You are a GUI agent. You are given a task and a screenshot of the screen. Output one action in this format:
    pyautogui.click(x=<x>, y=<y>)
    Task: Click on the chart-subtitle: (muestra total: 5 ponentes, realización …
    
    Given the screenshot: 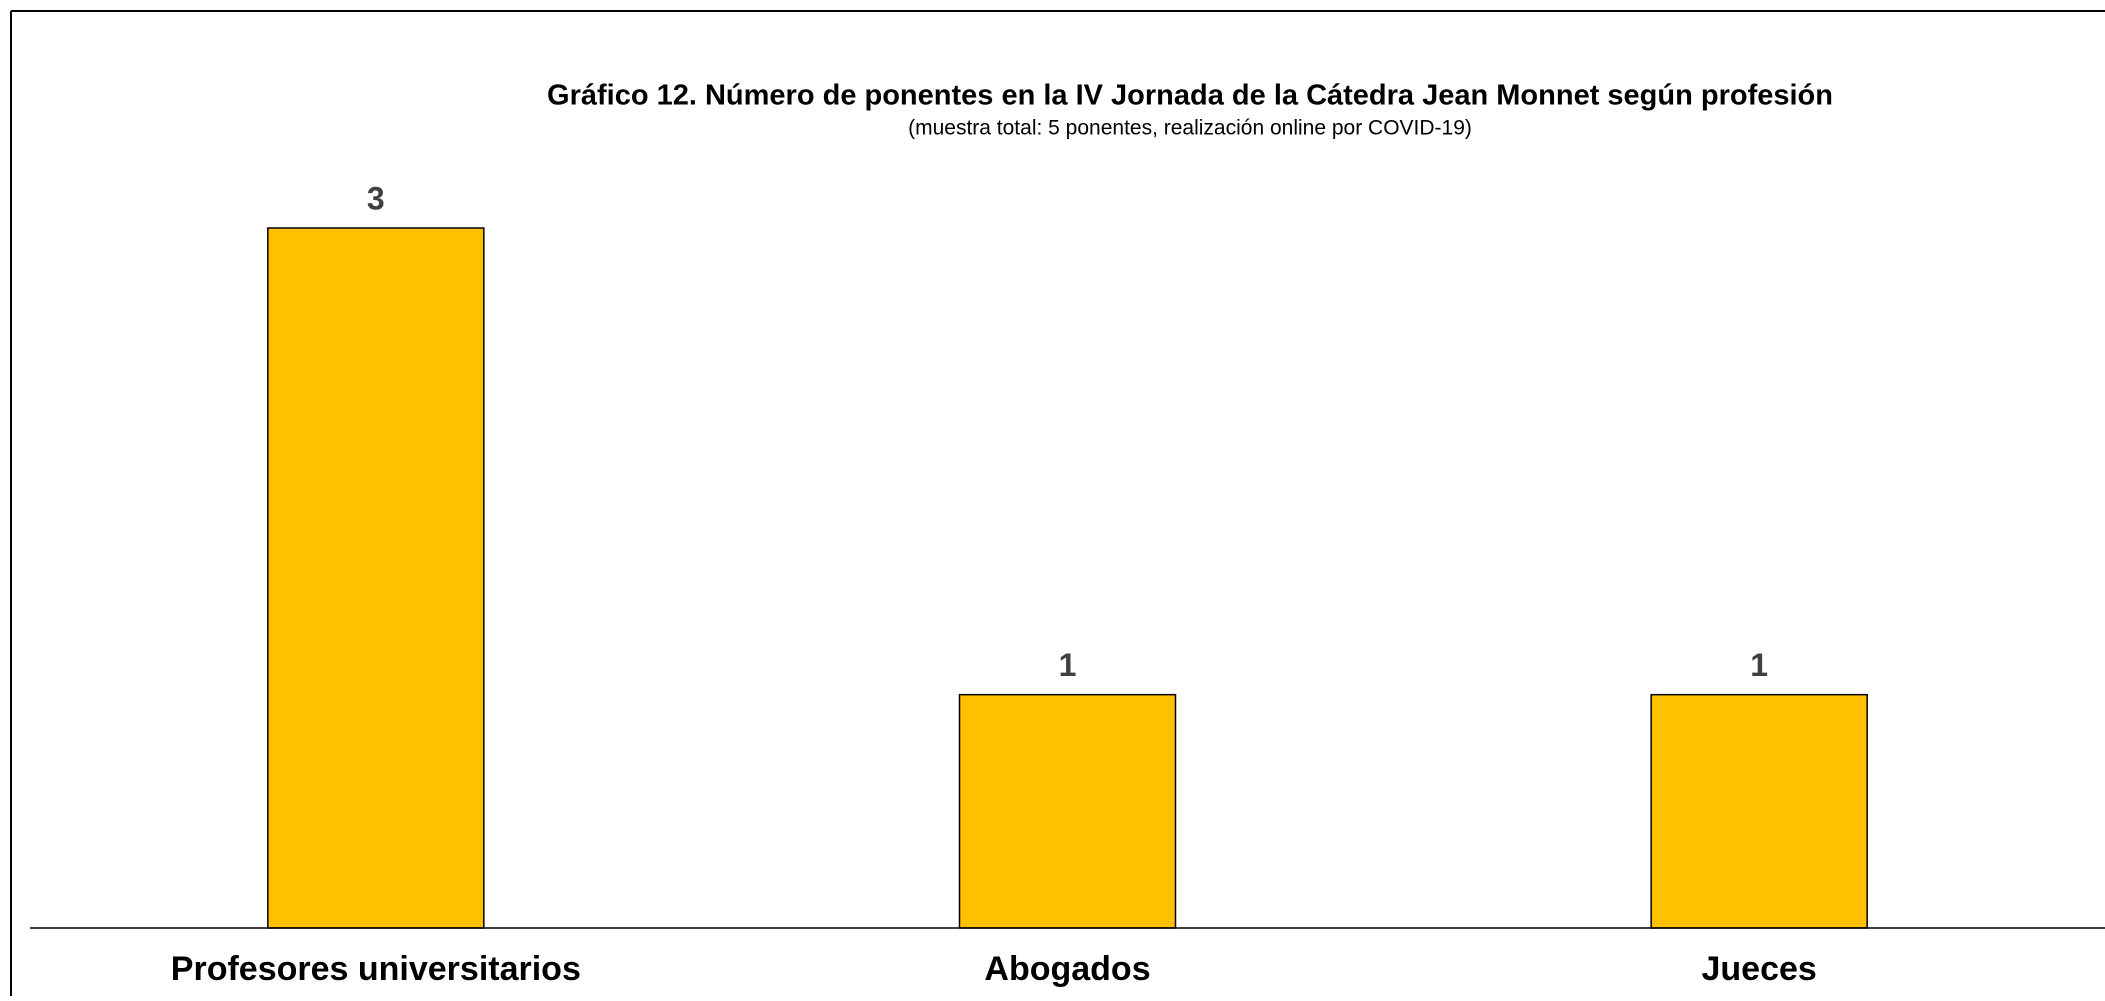 What is the action you would take?
    pyautogui.click(x=1190, y=128)
    